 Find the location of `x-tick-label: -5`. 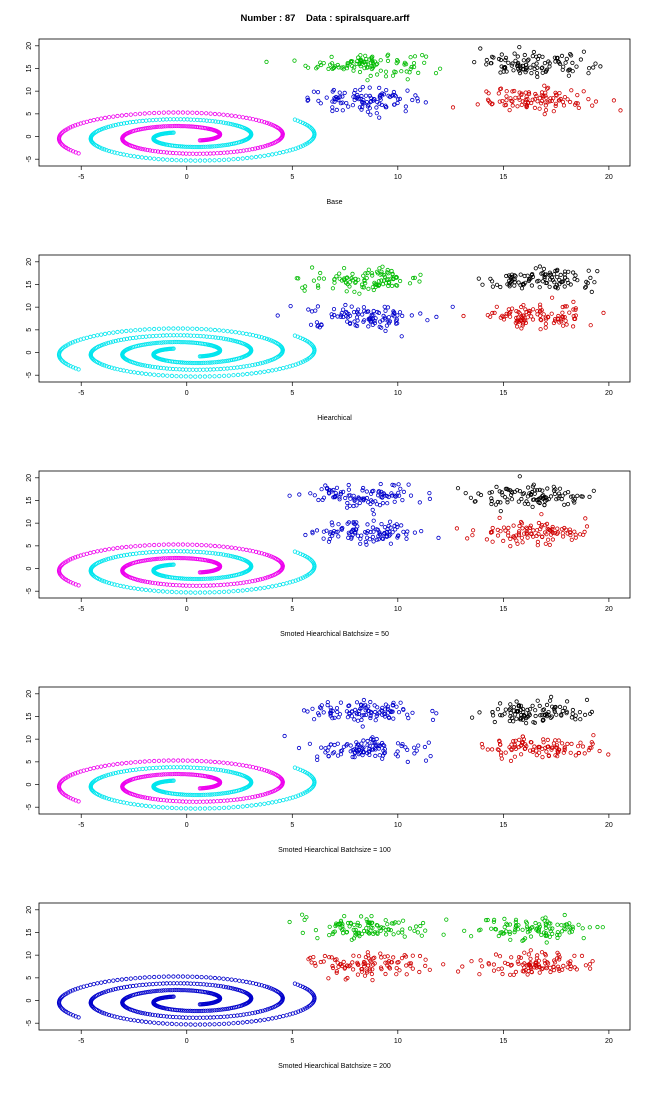

x-tick-label: -5 is located at coordinates (81, 825).